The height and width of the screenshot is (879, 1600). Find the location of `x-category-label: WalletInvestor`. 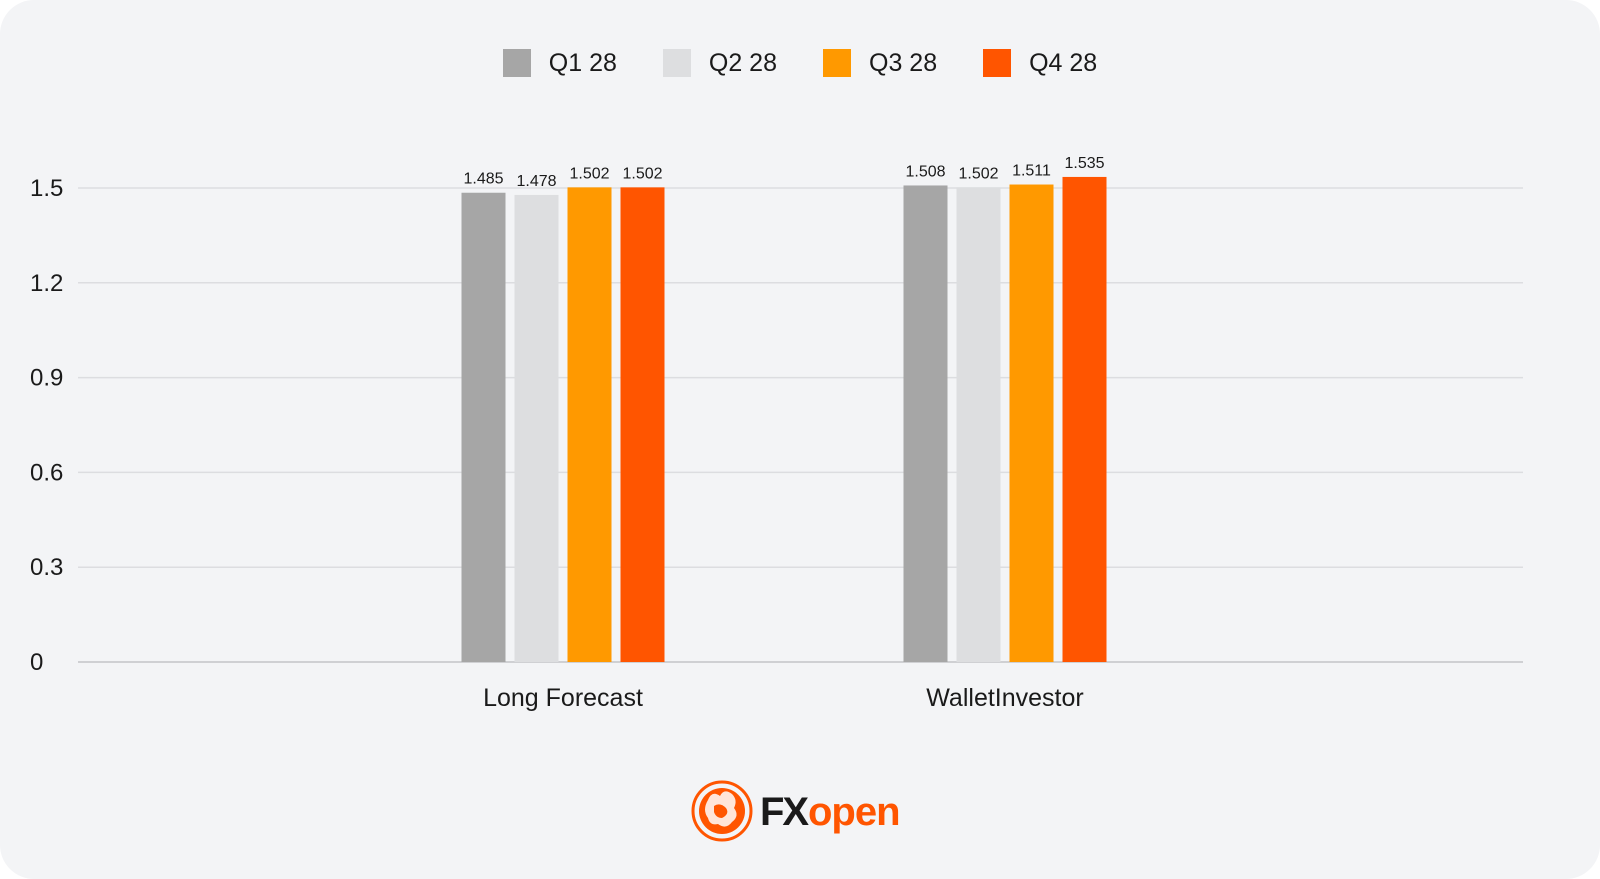

x-category-label: WalletInvestor is located at coordinates (1004, 698).